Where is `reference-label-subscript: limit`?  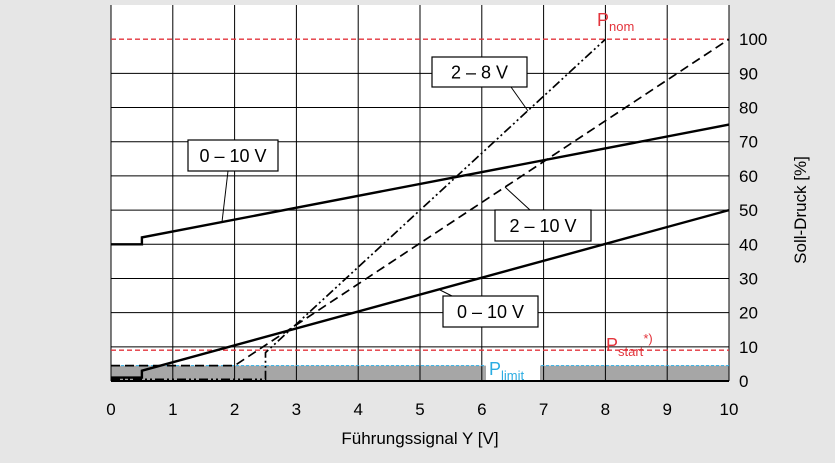
reference-label-subscript: limit is located at coordinates (512, 375).